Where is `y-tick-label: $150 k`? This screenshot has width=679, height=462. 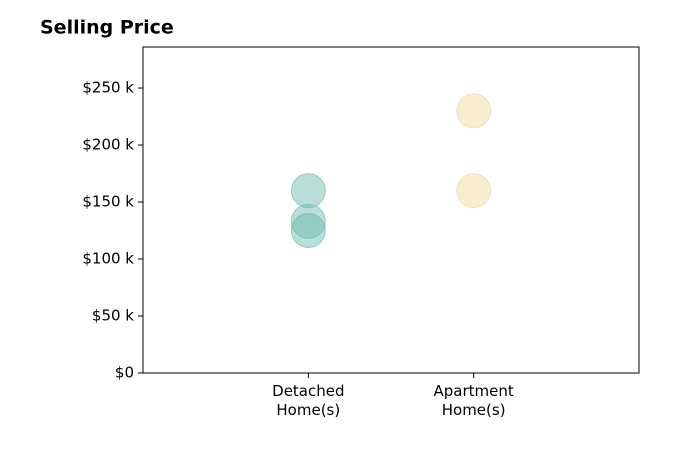
y-tick-label: $150 k is located at coordinates (108, 202).